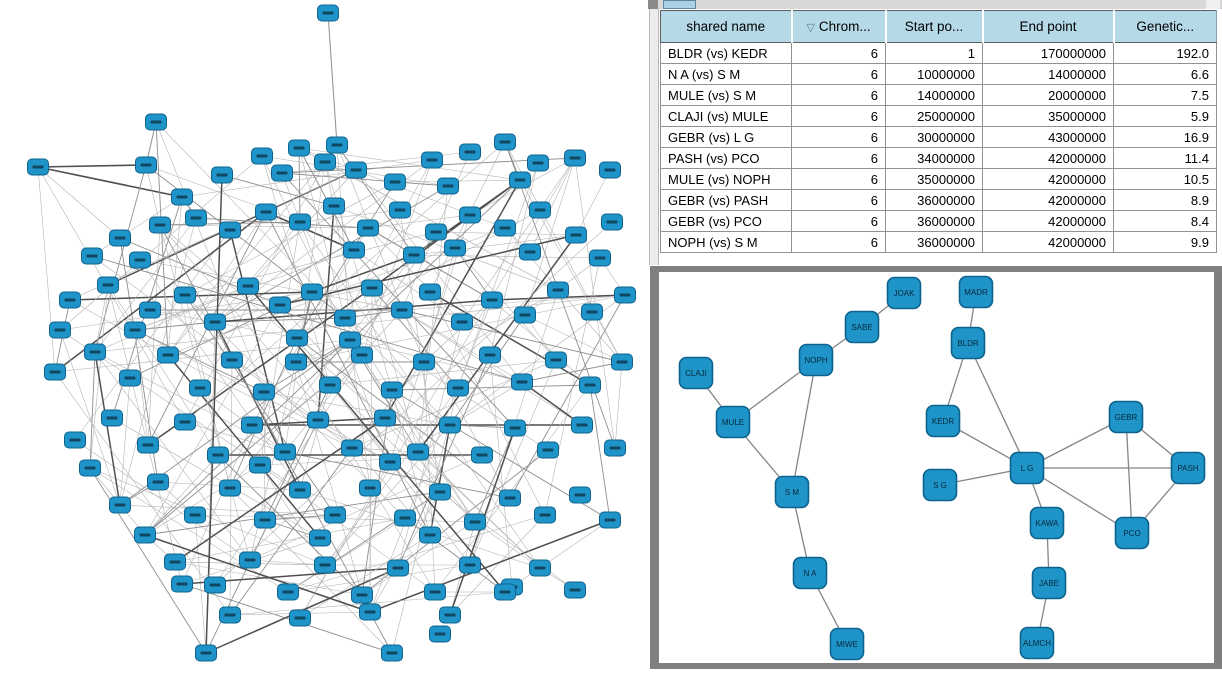  What do you see at coordinates (943, 421) in the screenshot?
I see `network-node-KEDR: KEDR` at bounding box center [943, 421].